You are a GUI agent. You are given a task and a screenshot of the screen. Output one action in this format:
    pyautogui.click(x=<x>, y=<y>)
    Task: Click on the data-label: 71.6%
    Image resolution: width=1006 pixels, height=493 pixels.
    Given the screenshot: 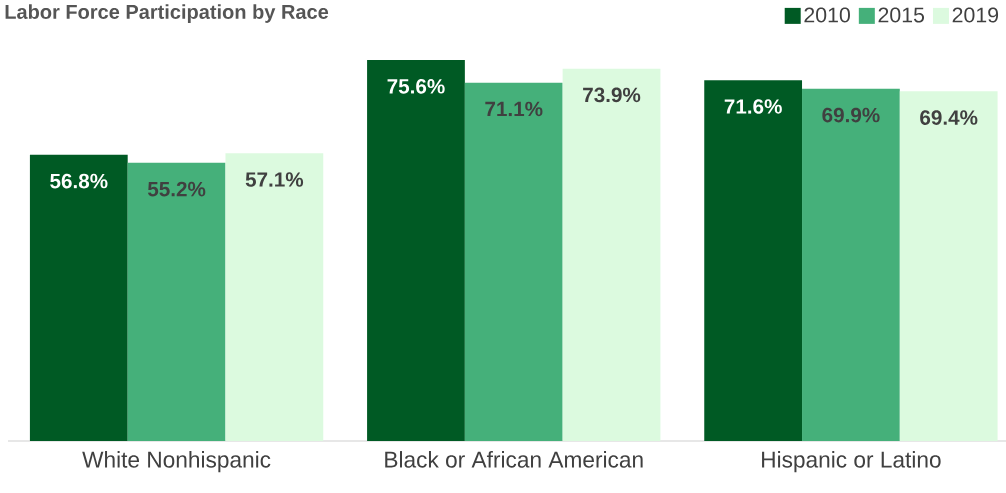 What is the action you would take?
    pyautogui.click(x=753, y=106)
    